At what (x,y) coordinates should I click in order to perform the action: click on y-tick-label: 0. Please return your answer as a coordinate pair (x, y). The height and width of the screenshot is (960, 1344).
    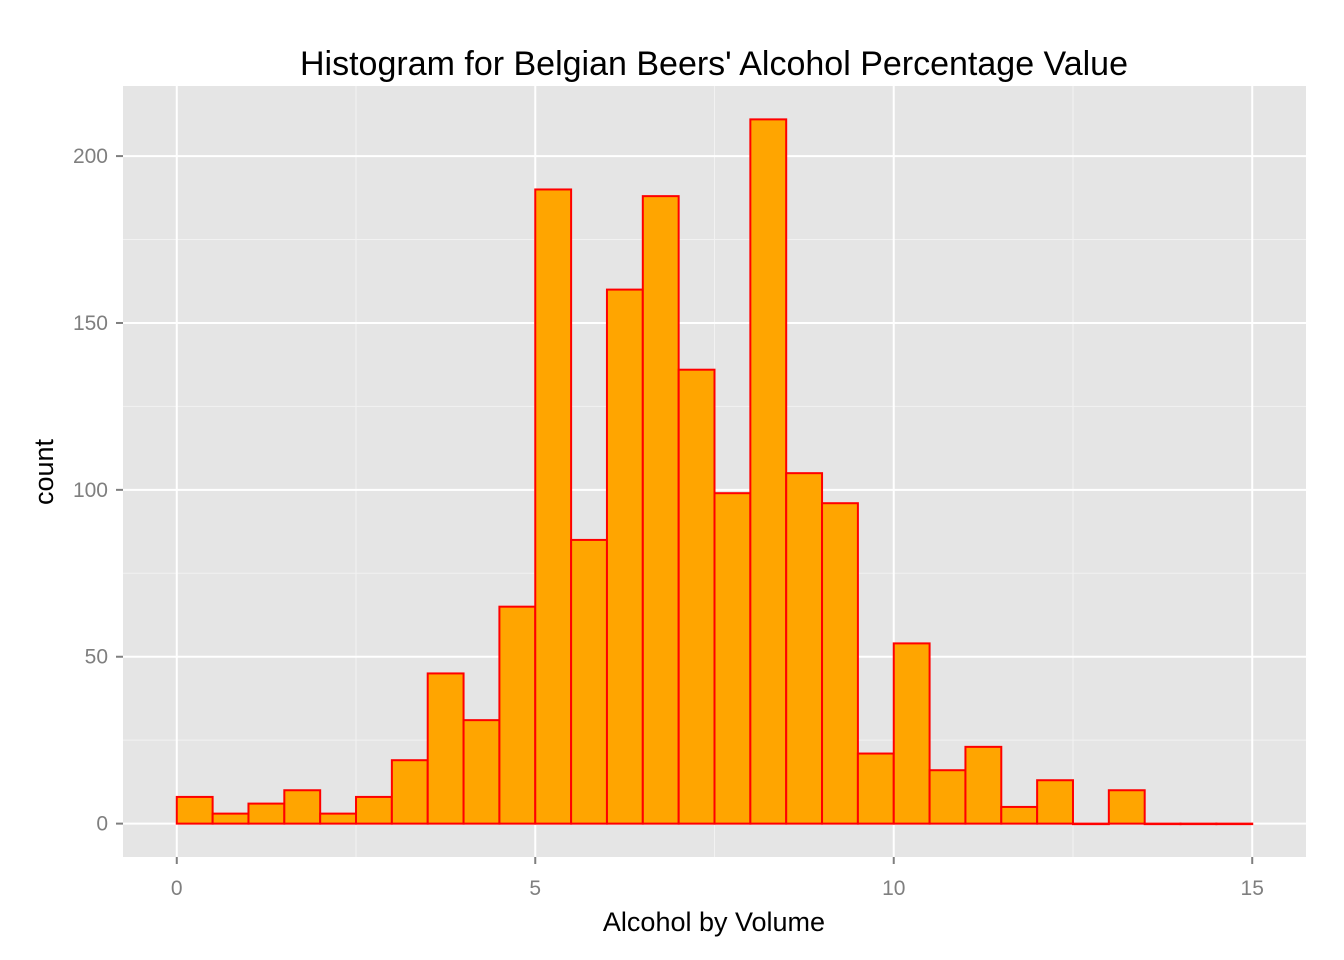
    Looking at the image, I should click on (102, 824).